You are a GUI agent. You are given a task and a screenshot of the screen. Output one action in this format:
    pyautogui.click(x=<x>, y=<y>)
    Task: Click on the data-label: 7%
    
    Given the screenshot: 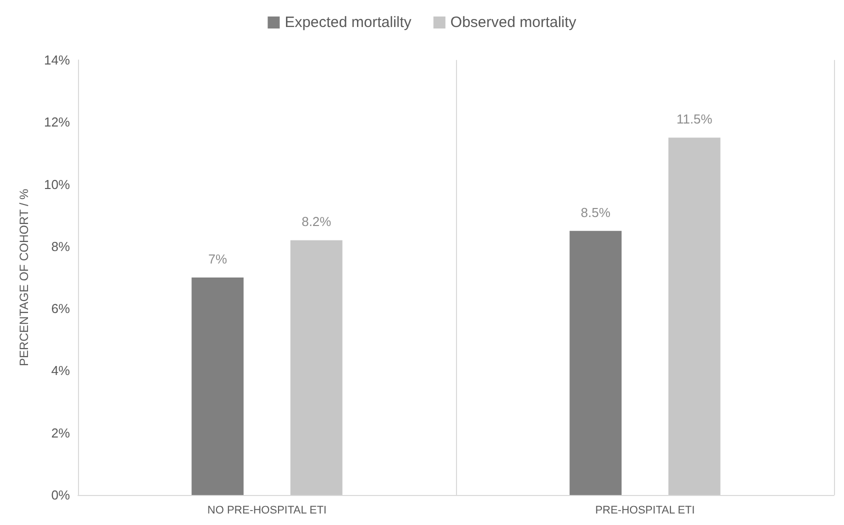 What is the action you would take?
    pyautogui.click(x=218, y=259)
    